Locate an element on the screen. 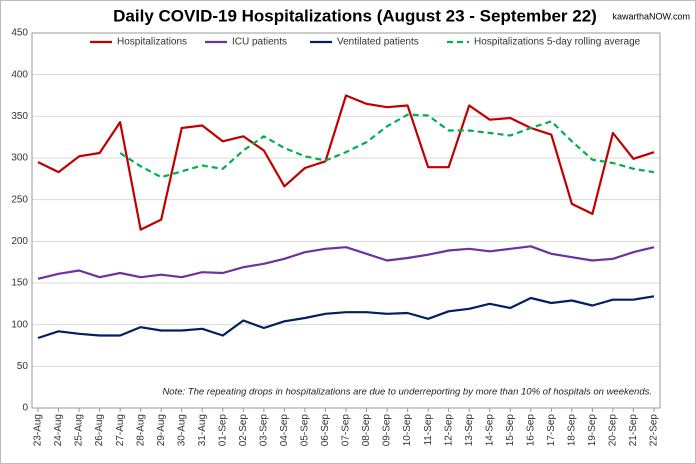 The width and height of the screenshot is (696, 464). y-tick-label: 400 is located at coordinates (19, 74).